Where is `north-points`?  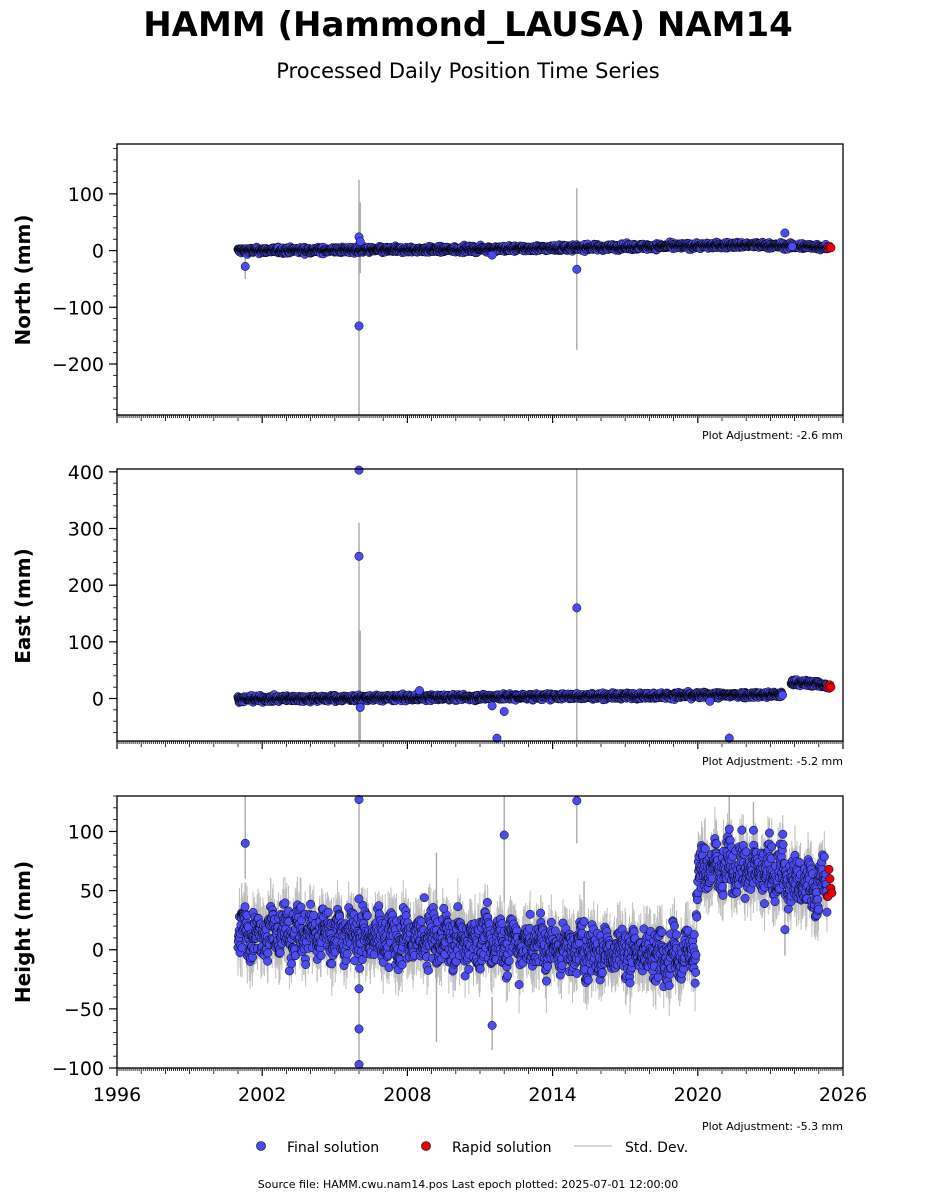 north-points is located at coordinates (534, 279).